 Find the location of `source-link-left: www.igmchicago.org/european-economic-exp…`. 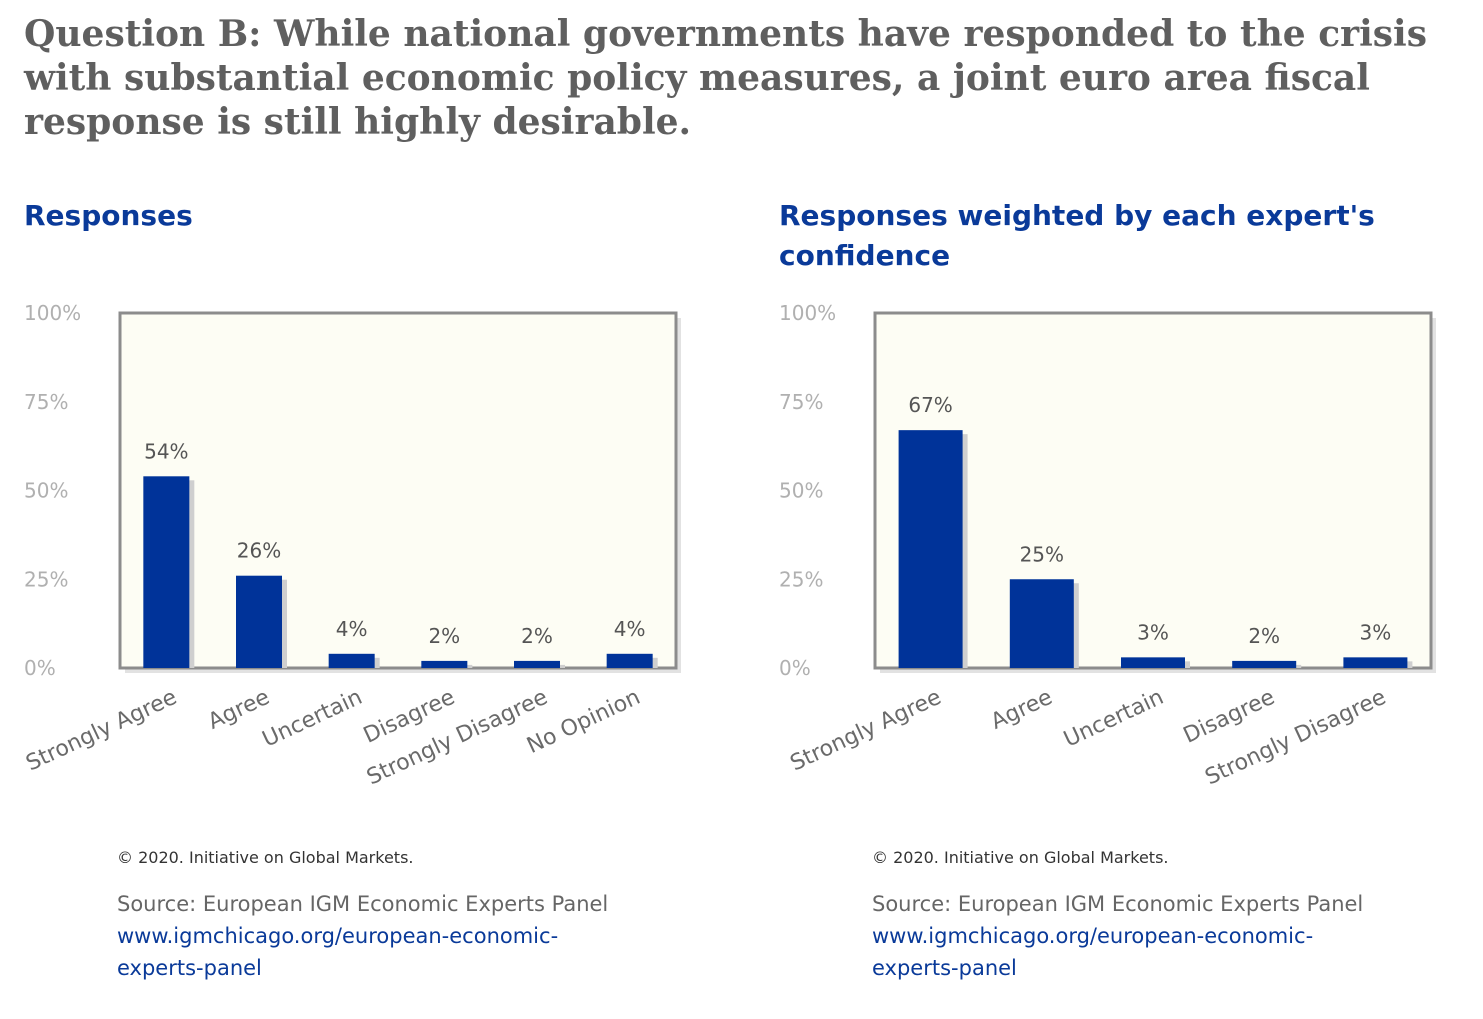

source-link-left: www.igmchicago.org/european-economic-exp… is located at coordinates (338, 952).